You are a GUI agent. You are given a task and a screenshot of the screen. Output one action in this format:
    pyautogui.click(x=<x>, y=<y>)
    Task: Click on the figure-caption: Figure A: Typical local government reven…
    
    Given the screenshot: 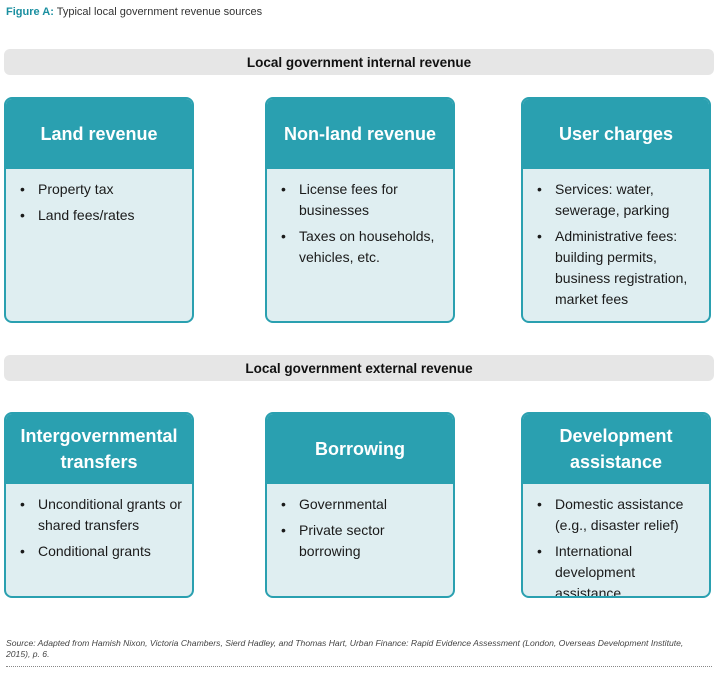 What is the action you would take?
    pyautogui.click(x=134, y=12)
    